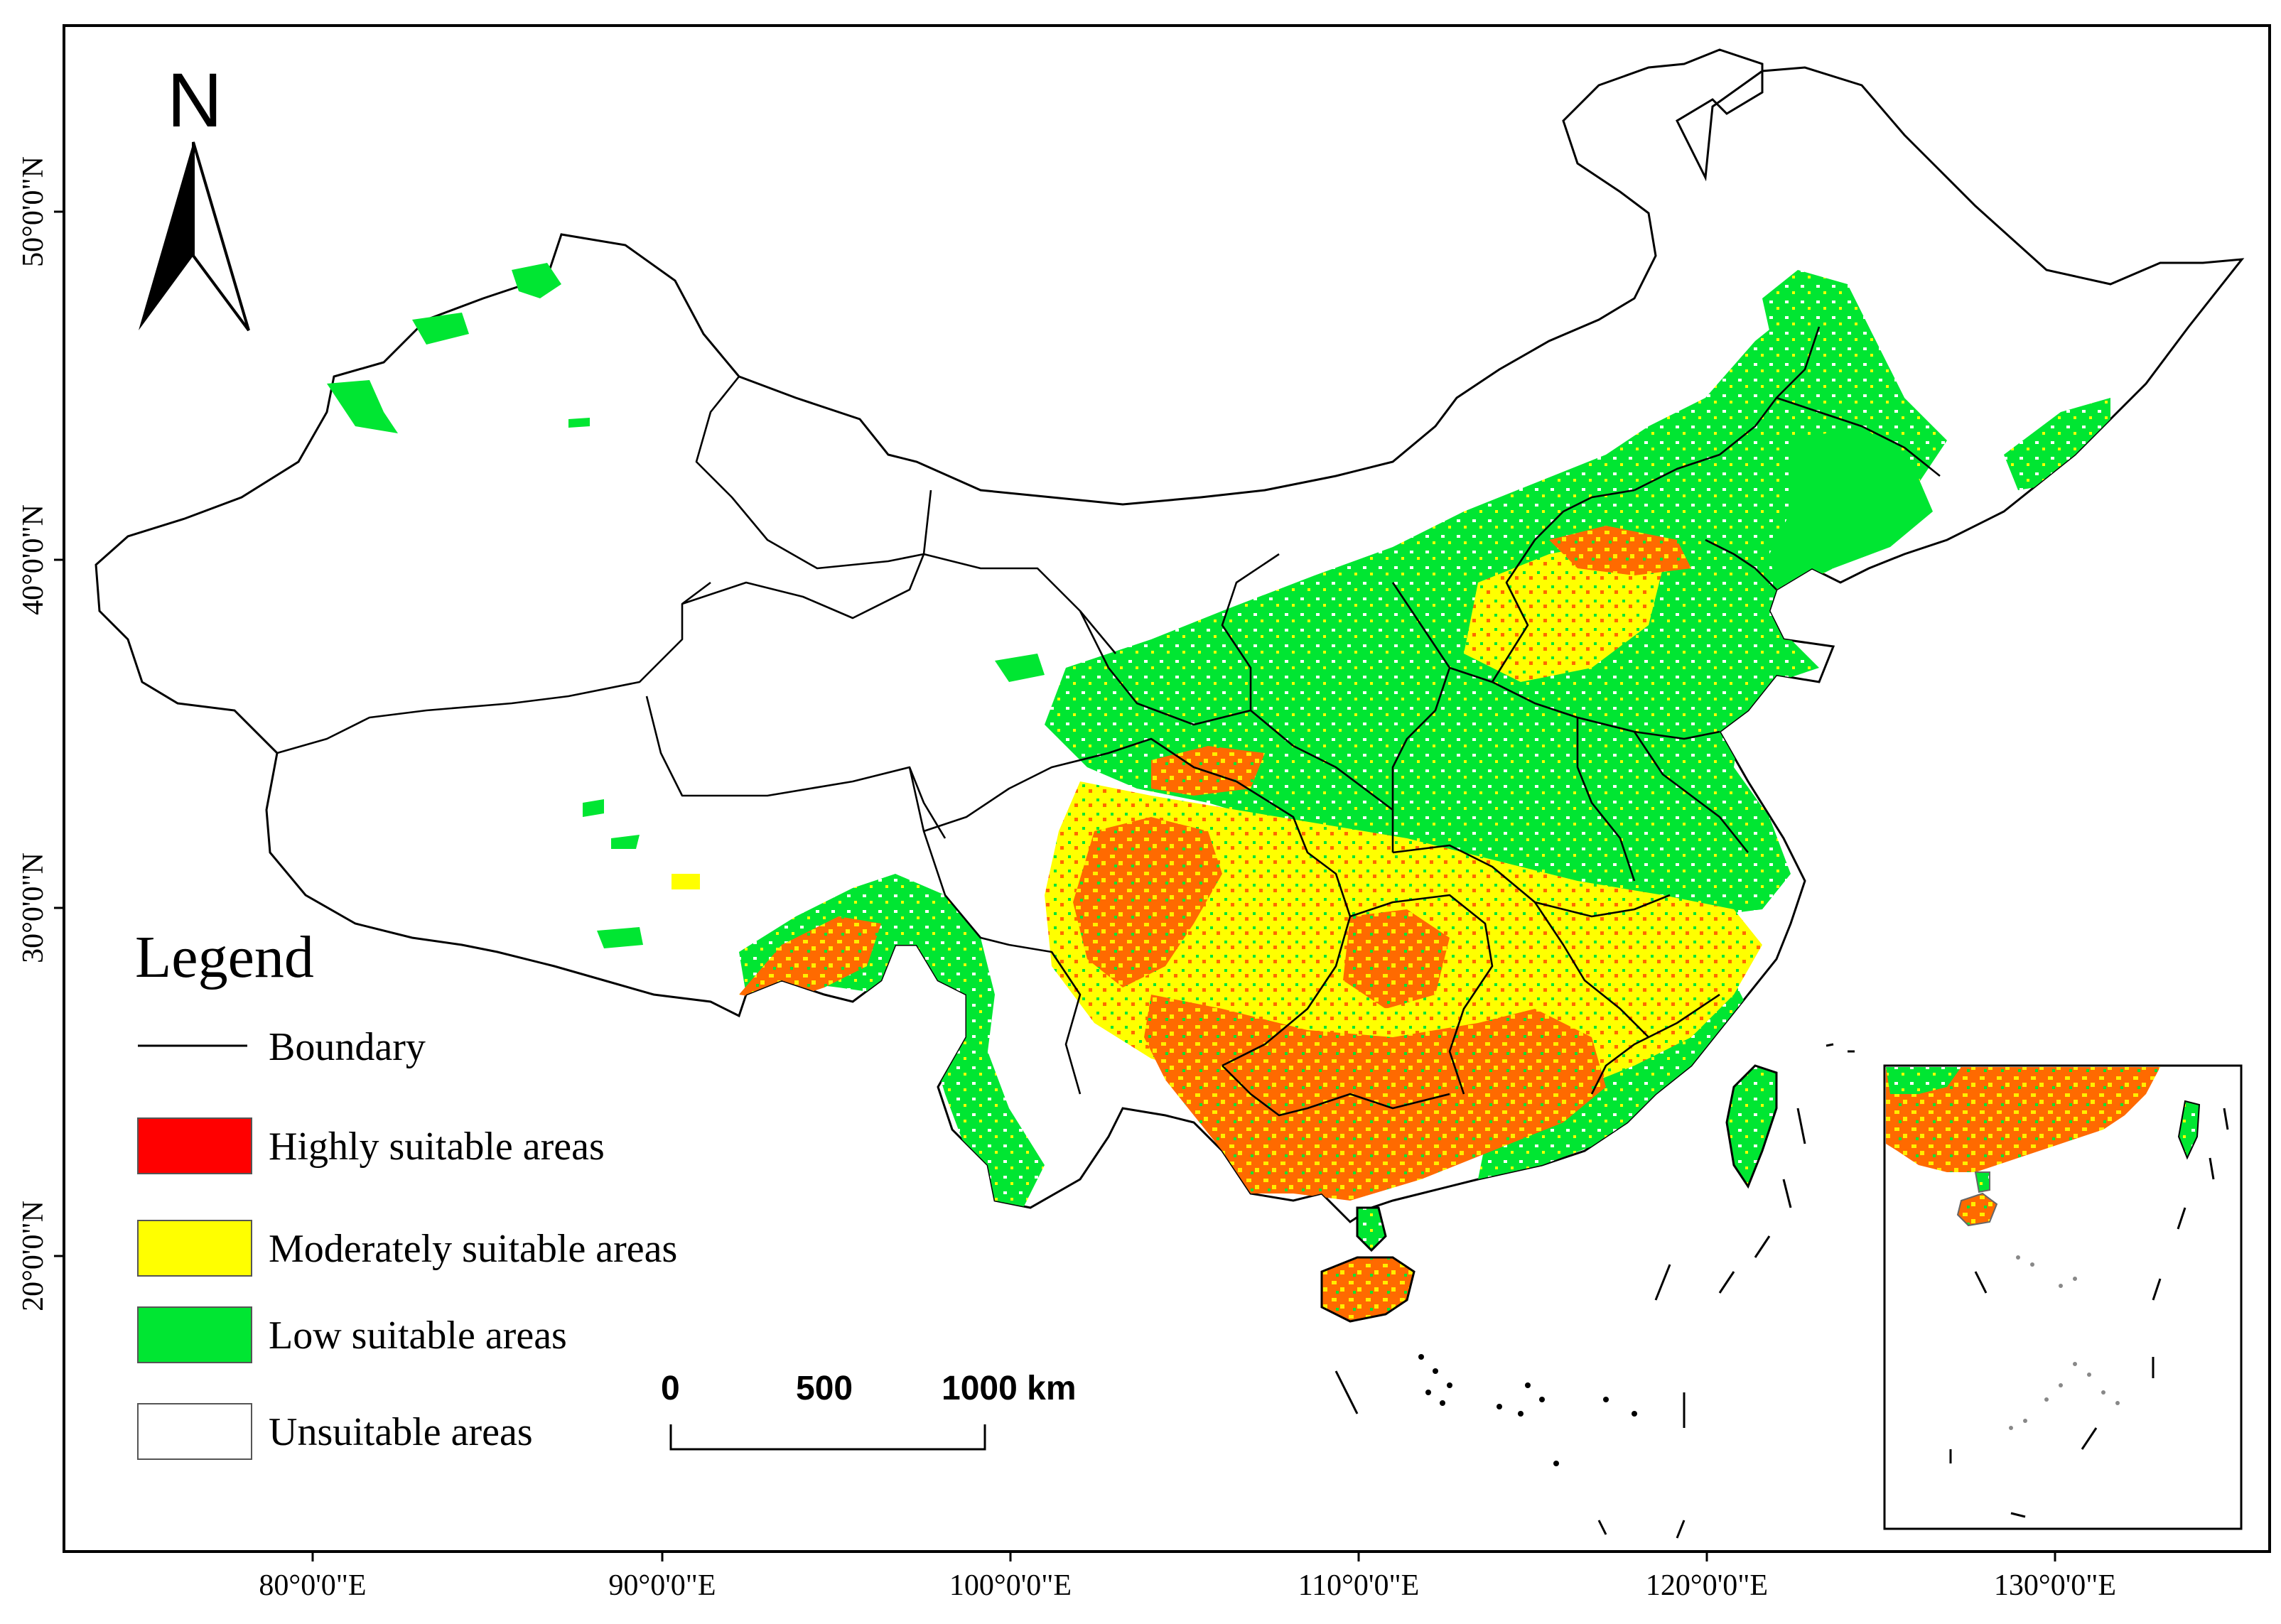 The height and width of the screenshot is (1624, 2281). I want to click on moderate-suitable-patch-tibet, so click(686, 882).